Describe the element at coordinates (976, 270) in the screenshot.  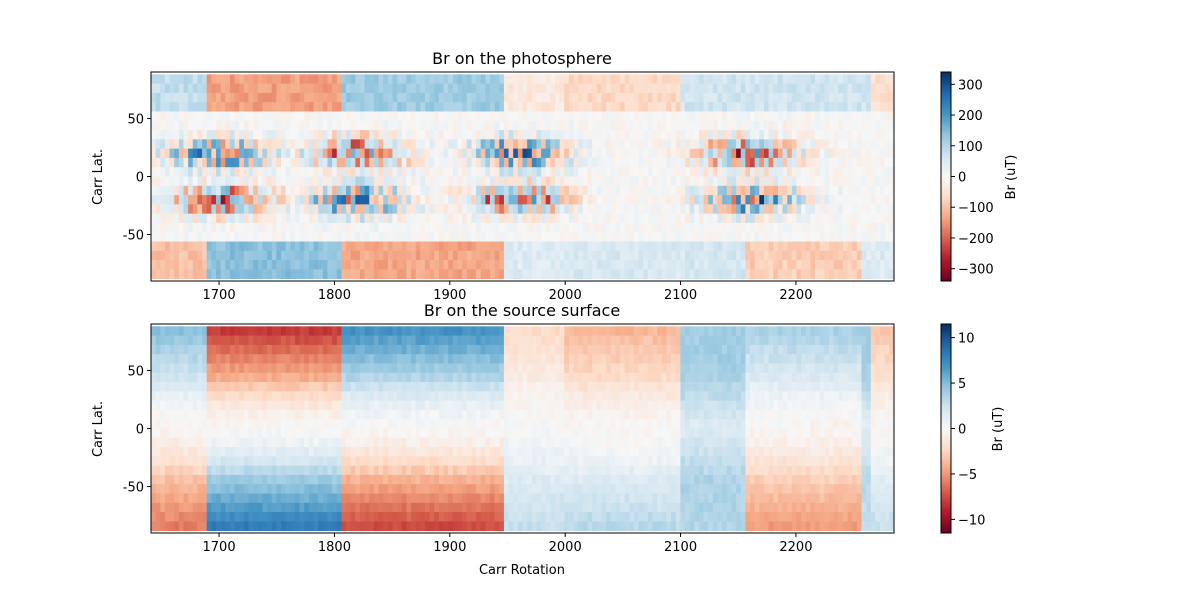
I see `colorbar-tick-label: −300` at that location.